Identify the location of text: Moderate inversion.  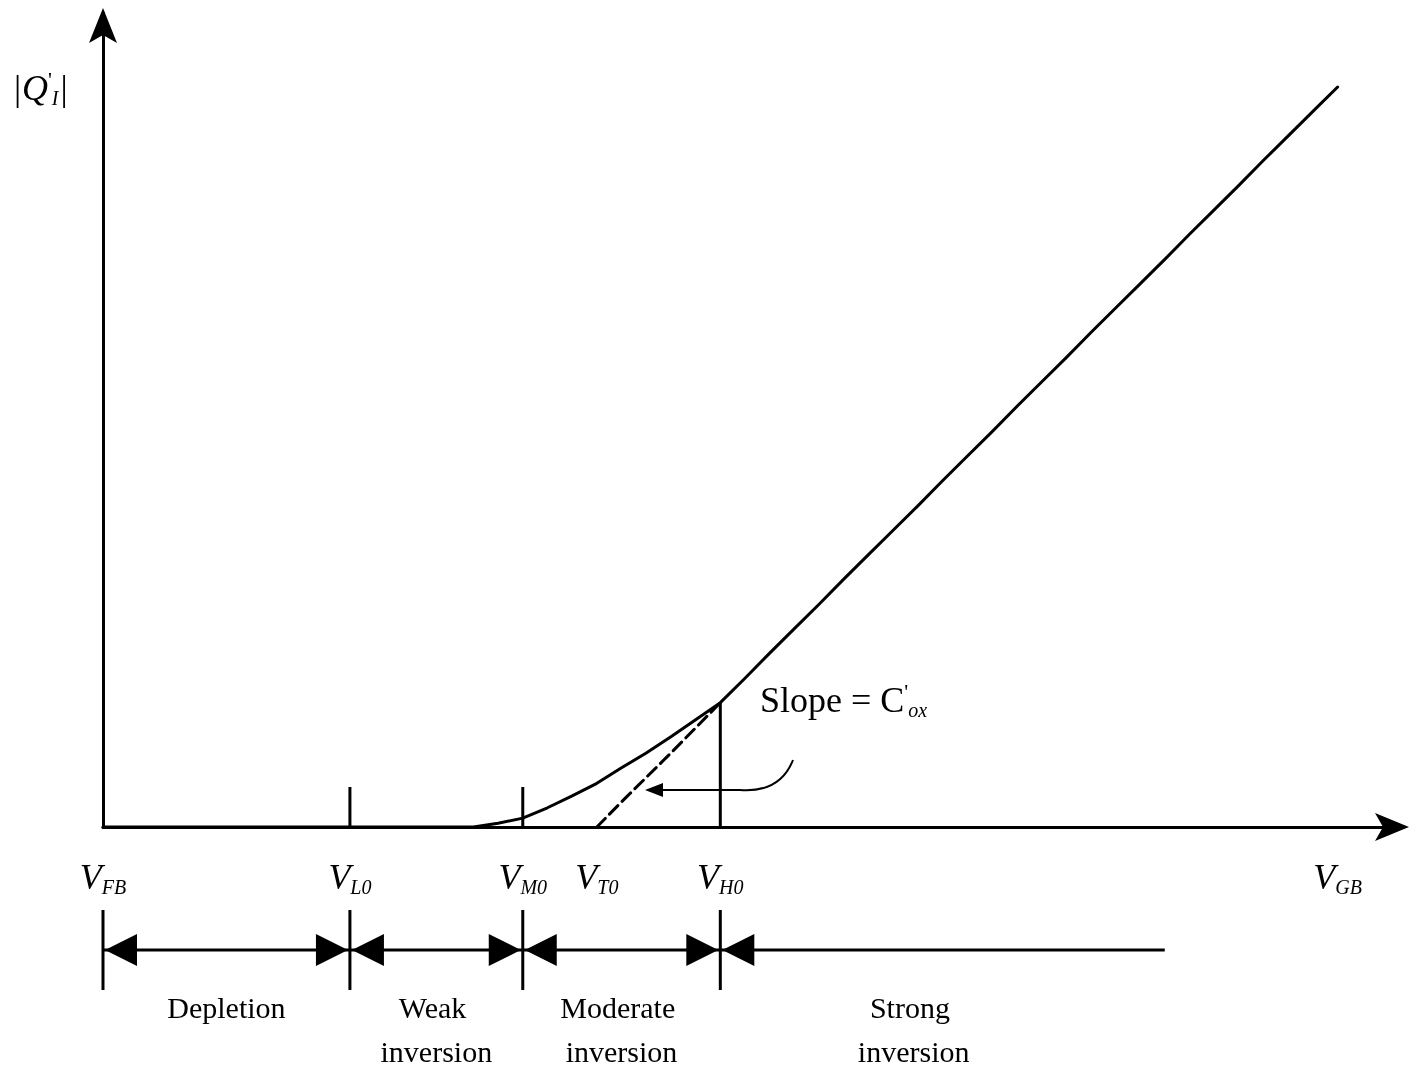
(621, 1028).